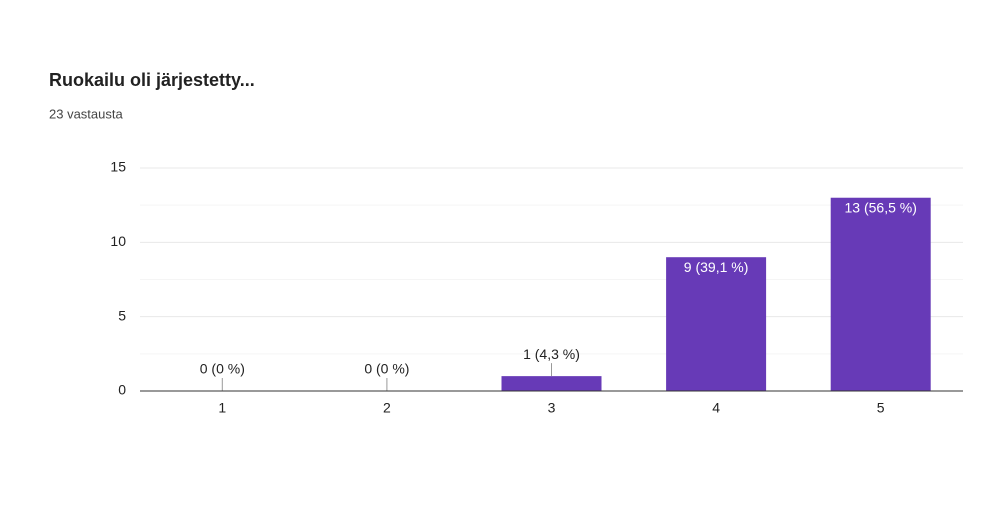  Describe the element at coordinates (122, 390) in the screenshot. I see `y-tick-label: 0` at that location.